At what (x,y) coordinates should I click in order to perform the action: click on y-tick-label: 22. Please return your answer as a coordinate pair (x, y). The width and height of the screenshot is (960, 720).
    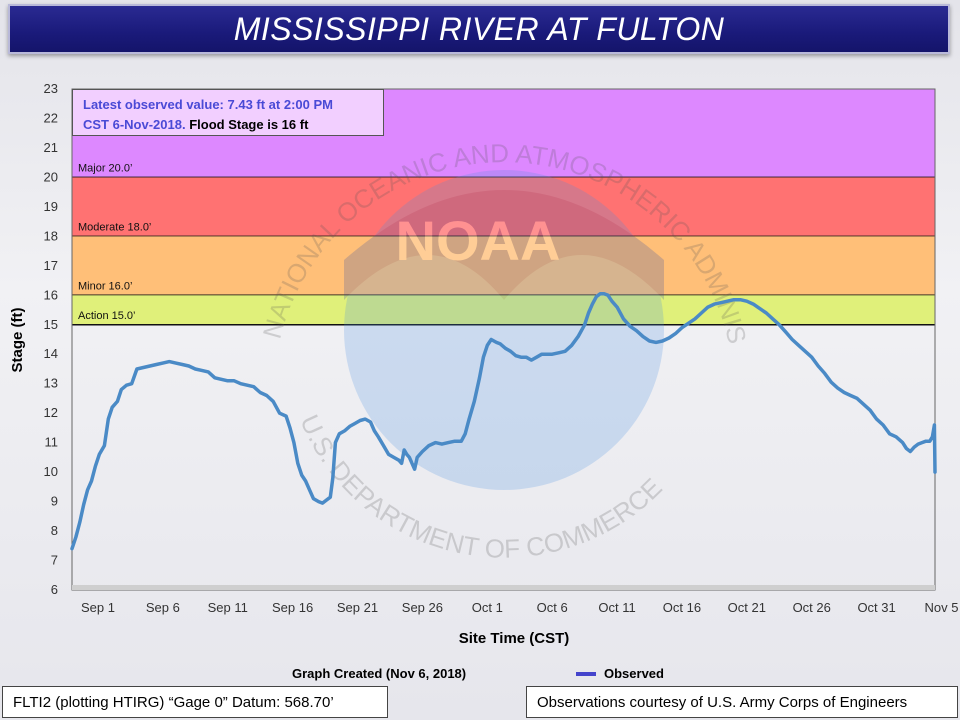
    Looking at the image, I should click on (51, 117).